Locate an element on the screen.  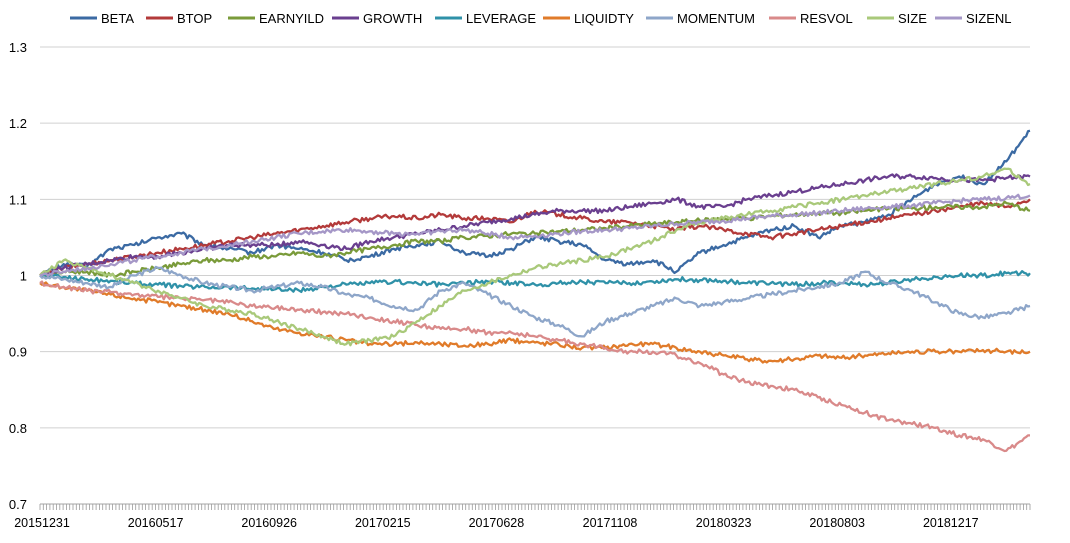
legend-label: LIQUIDTY is located at coordinates (604, 18).